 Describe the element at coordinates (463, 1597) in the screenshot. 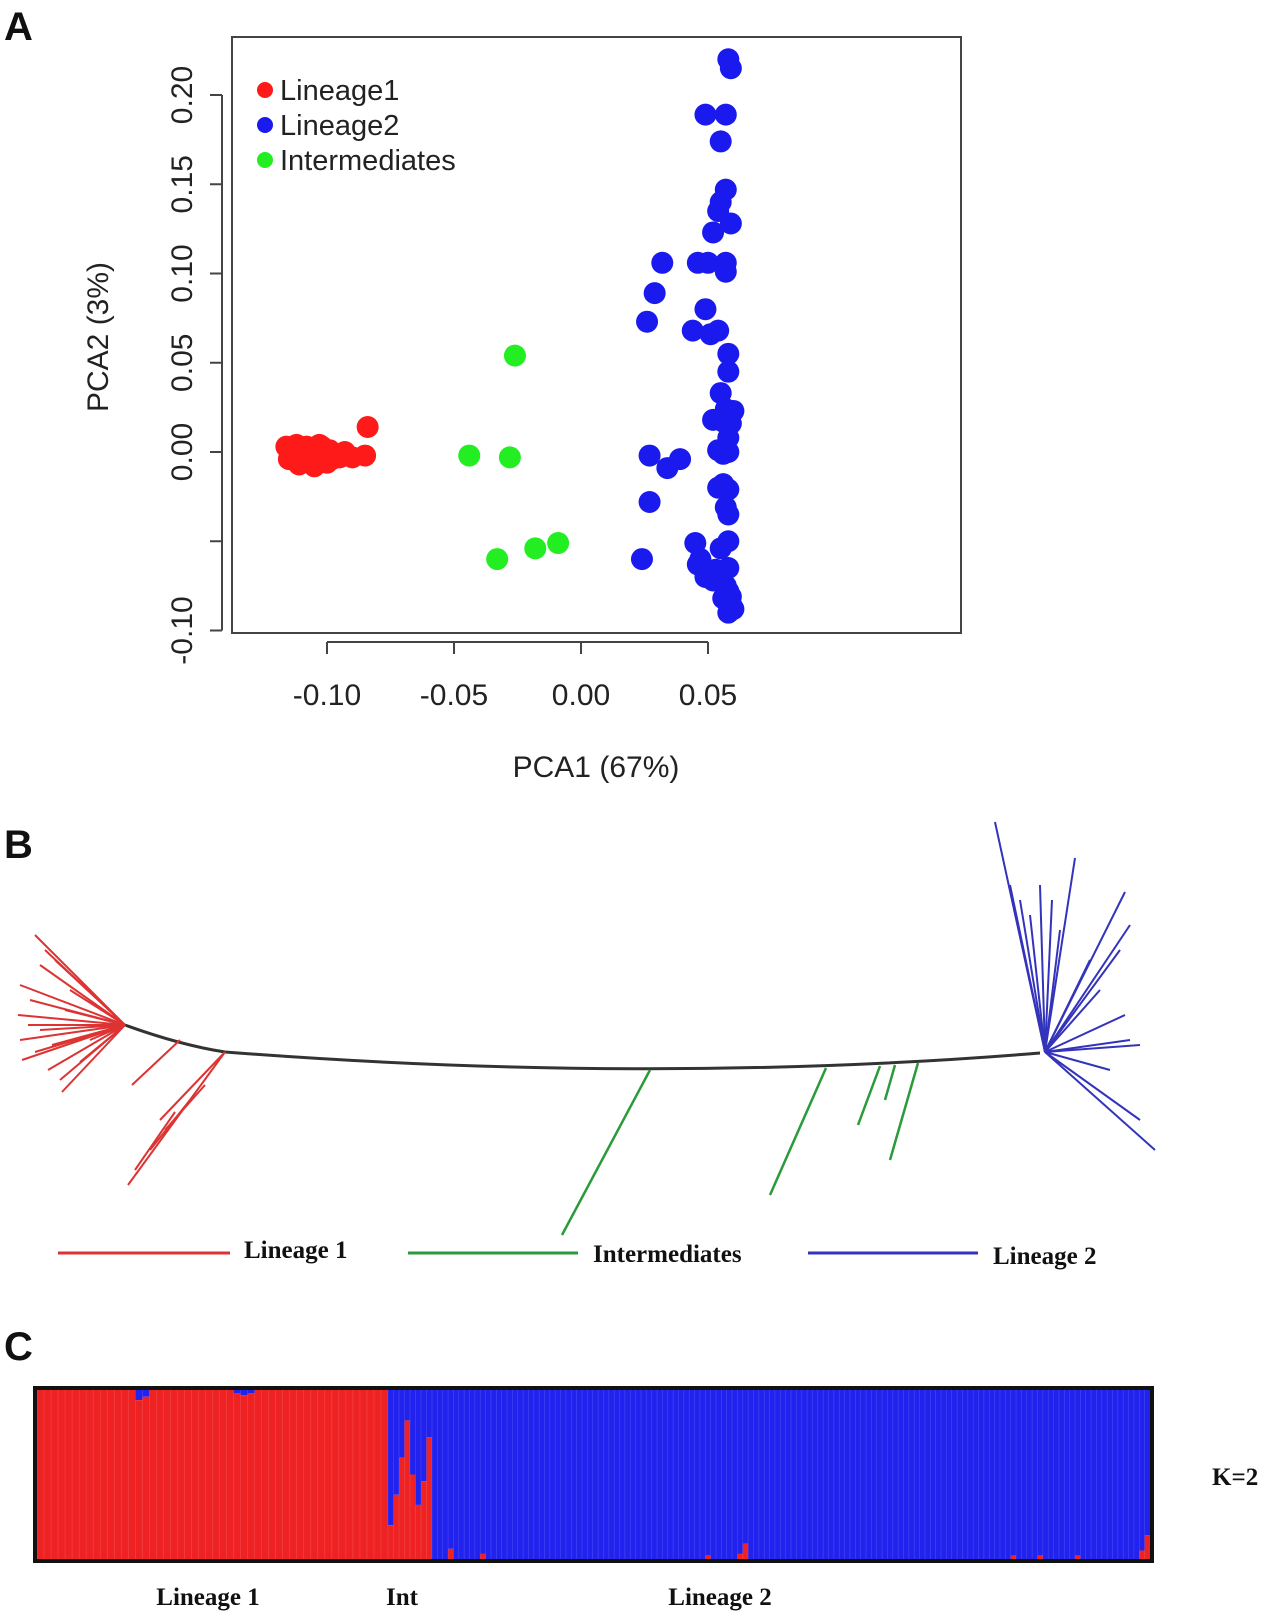

I see `structure-labels: Lineage 1 Int Lineage 2` at that location.